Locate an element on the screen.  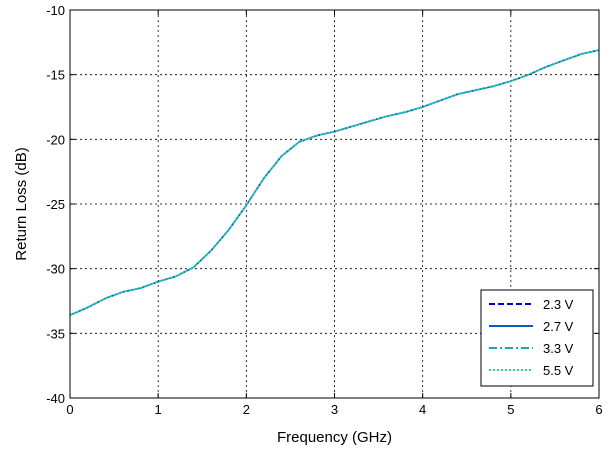
y-tick-label: -35 is located at coordinates (55, 333).